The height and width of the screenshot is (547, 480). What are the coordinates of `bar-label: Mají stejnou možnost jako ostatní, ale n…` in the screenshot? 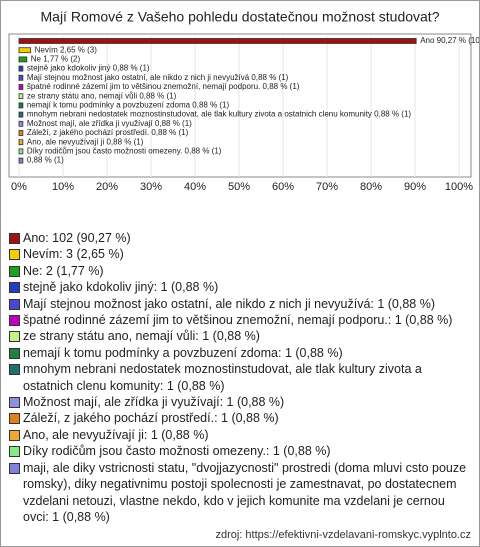 It's located at (158, 77).